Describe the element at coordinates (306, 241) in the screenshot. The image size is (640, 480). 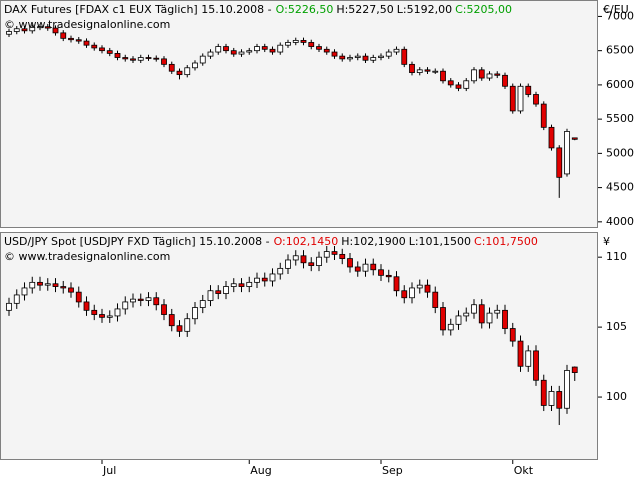
I see `quote-value: O:102,1450` at that location.